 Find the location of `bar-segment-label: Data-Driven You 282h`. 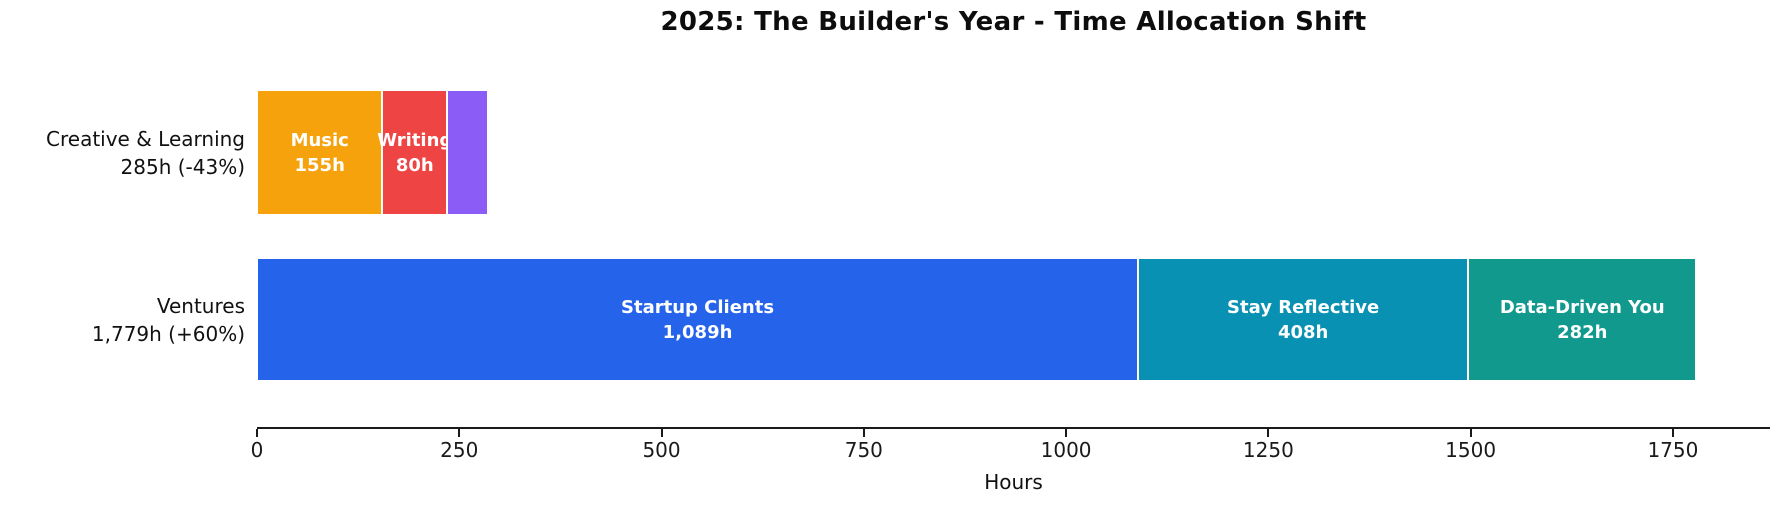

bar-segment-label: Data-Driven You 282h is located at coordinates (1582, 319).